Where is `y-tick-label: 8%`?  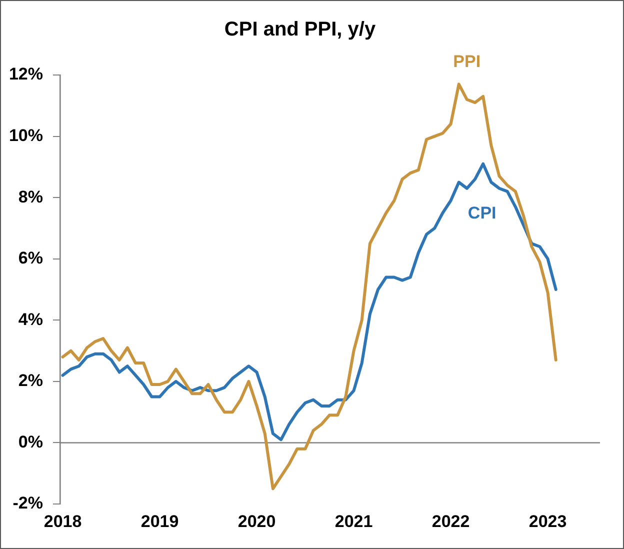
y-tick-label: 8% is located at coordinates (30, 196).